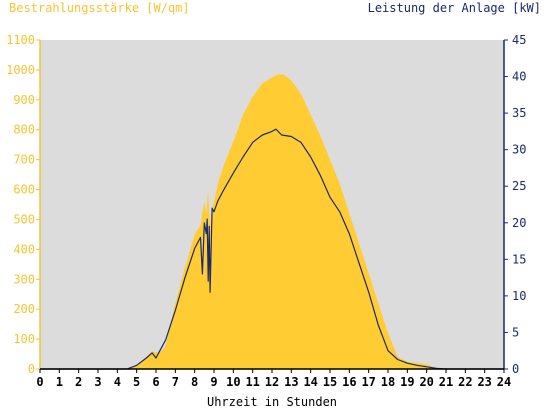  Describe the element at coordinates (39, 382) in the screenshot. I see `x-tick-label: 0` at that location.